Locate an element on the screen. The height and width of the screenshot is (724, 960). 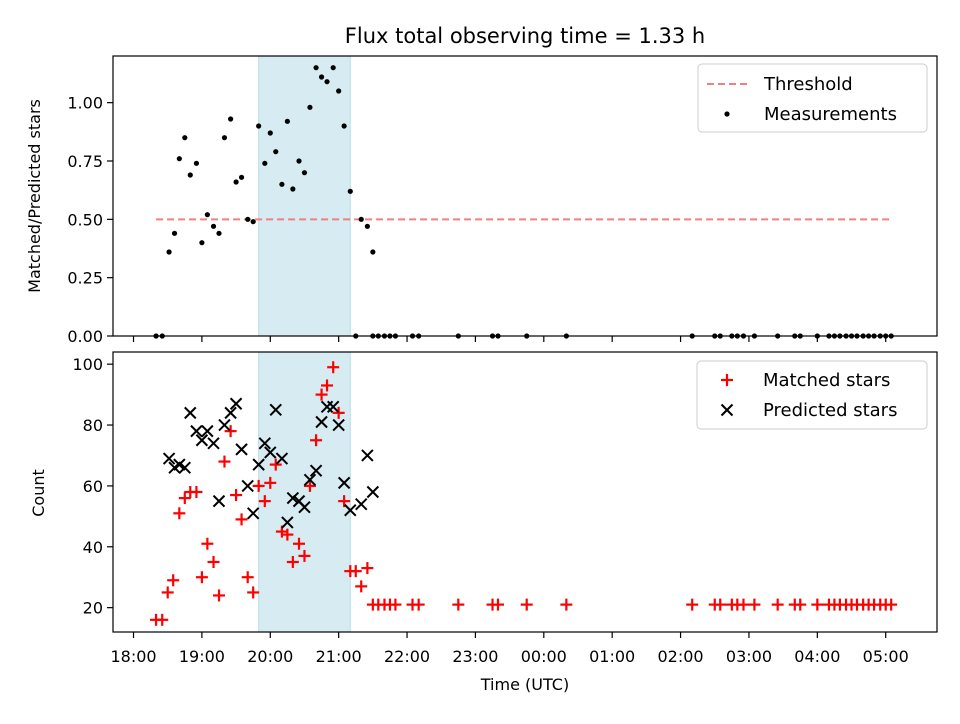
bottom-y-tick-label: 60 is located at coordinates (93, 486).